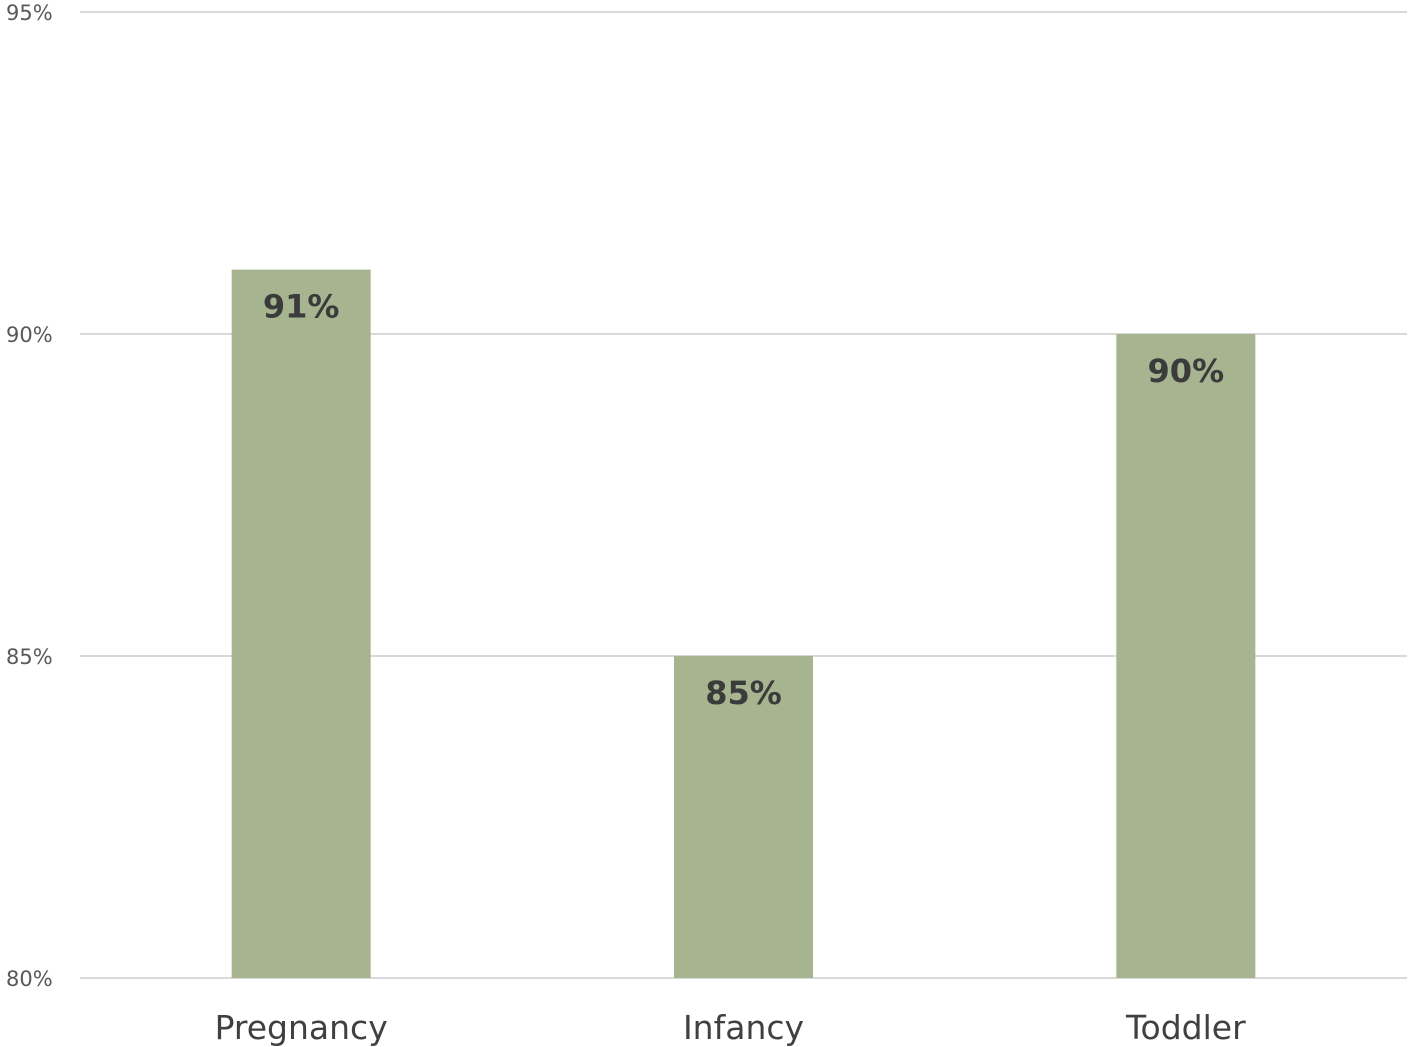 The width and height of the screenshot is (1409, 1047). What do you see at coordinates (743, 1027) in the screenshot?
I see `x-tick-label-infancy: Infancy` at bounding box center [743, 1027].